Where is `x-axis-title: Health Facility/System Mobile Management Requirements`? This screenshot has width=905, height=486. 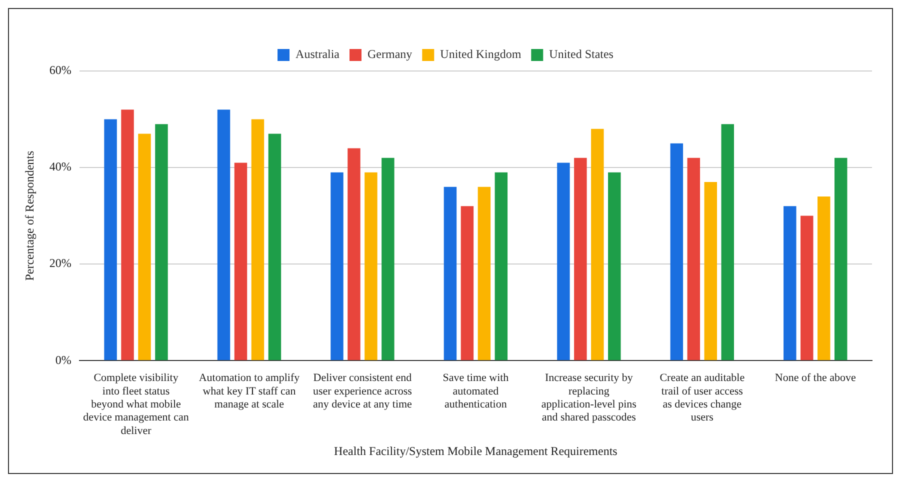 x-axis-title: Health Facility/System Mobile Management Requirements is located at coordinates (476, 451).